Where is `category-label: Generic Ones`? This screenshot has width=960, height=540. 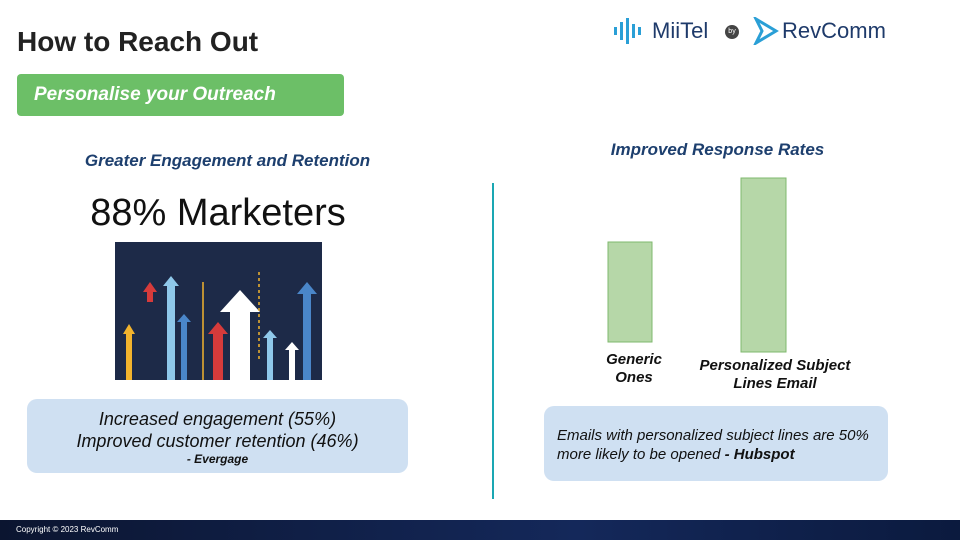
category-label: Generic Ones is located at coordinates (634, 368).